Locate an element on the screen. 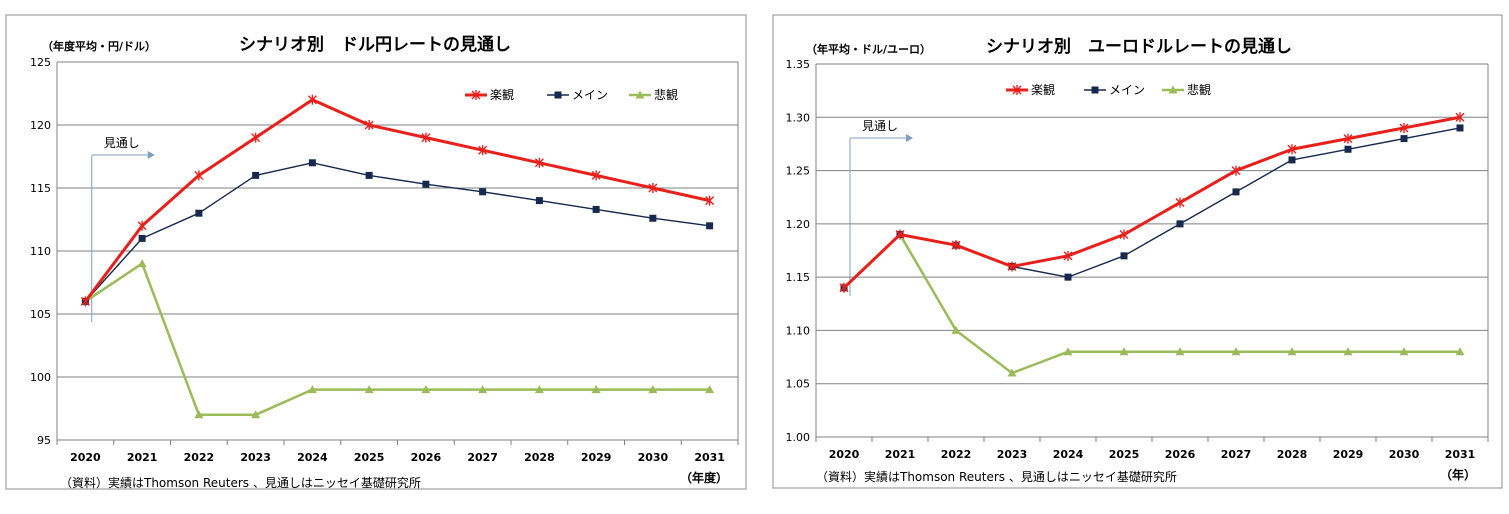 This screenshot has width=1509, height=514. legend-label: 悲観 is located at coordinates (1199, 89).